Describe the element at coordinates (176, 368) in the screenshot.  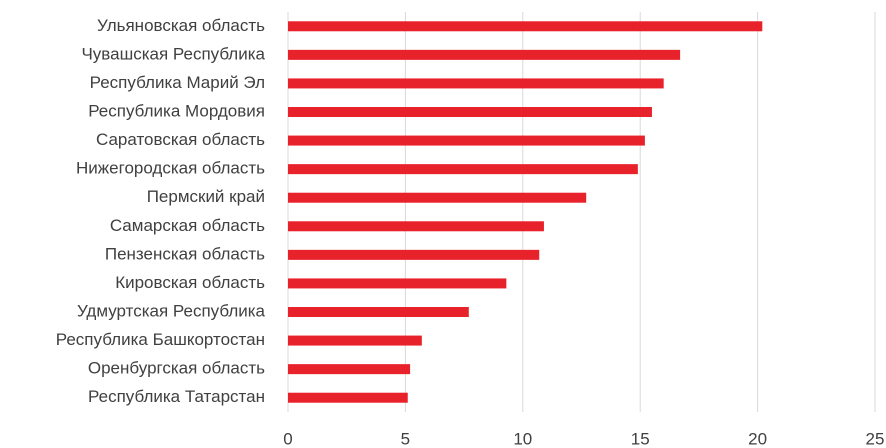
I see `y-tick-label: Оренбургская область` at that location.